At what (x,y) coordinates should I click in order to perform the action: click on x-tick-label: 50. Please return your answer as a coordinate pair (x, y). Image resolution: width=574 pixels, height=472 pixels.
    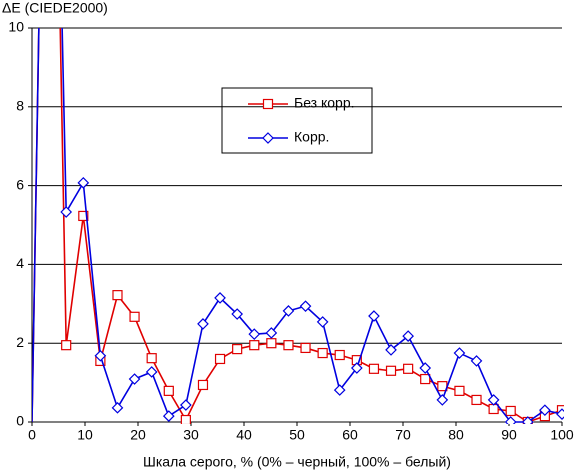
    Looking at the image, I should click on (297, 435).